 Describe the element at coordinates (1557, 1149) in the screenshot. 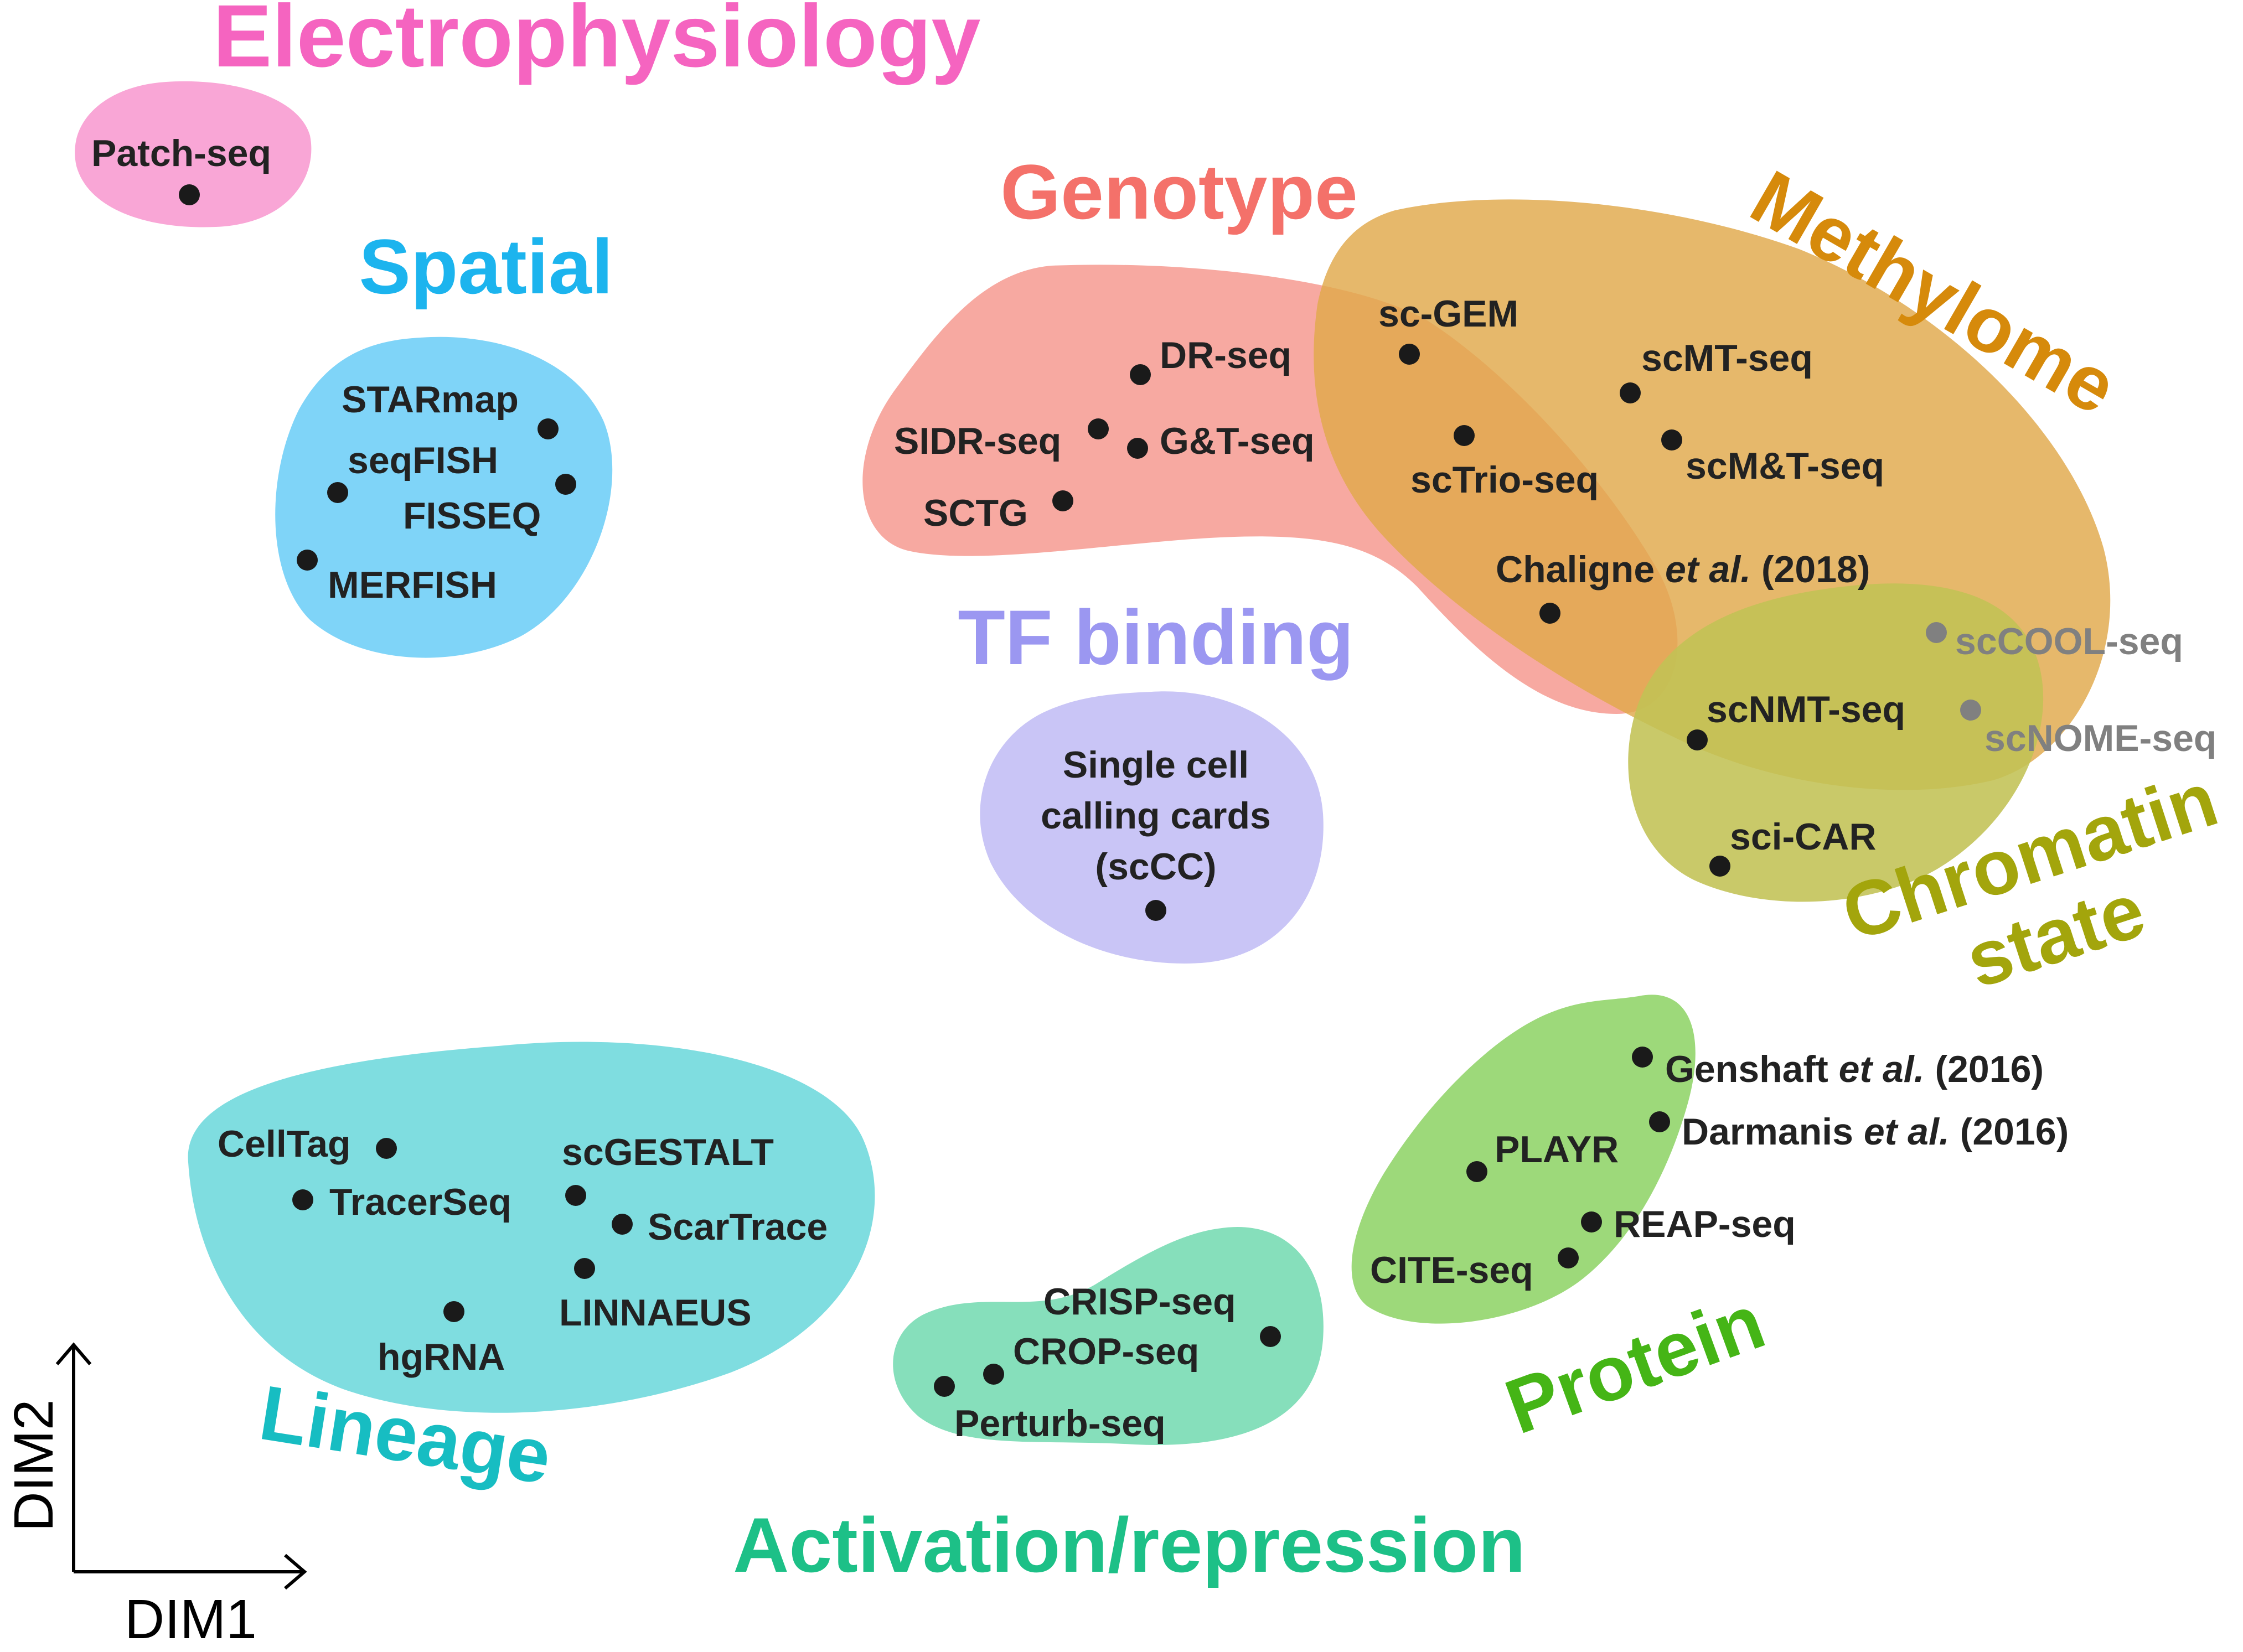

I see `playr-label: PLAYR` at that location.